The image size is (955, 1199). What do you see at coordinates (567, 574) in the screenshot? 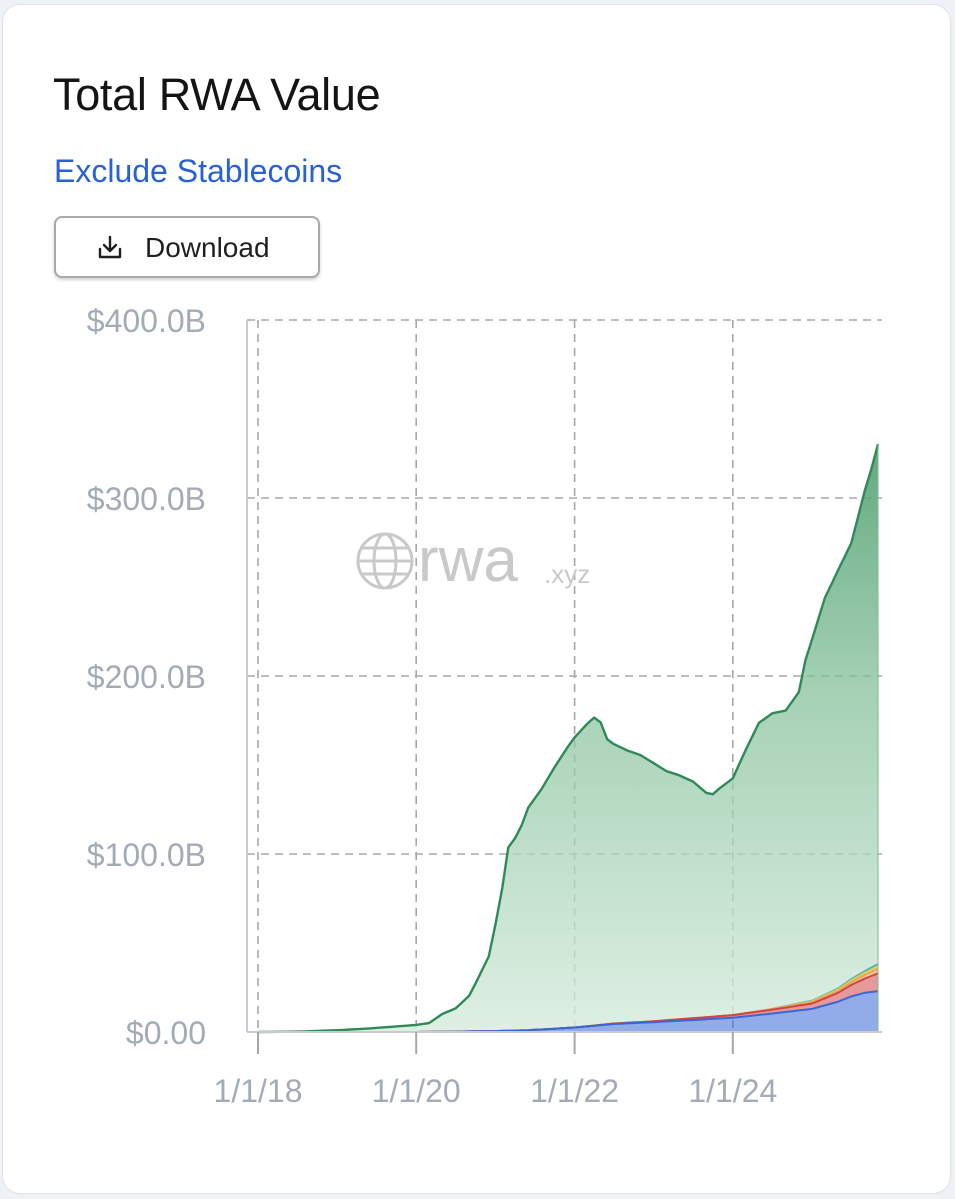
I see `watermark-suffix: .xyz` at bounding box center [567, 574].